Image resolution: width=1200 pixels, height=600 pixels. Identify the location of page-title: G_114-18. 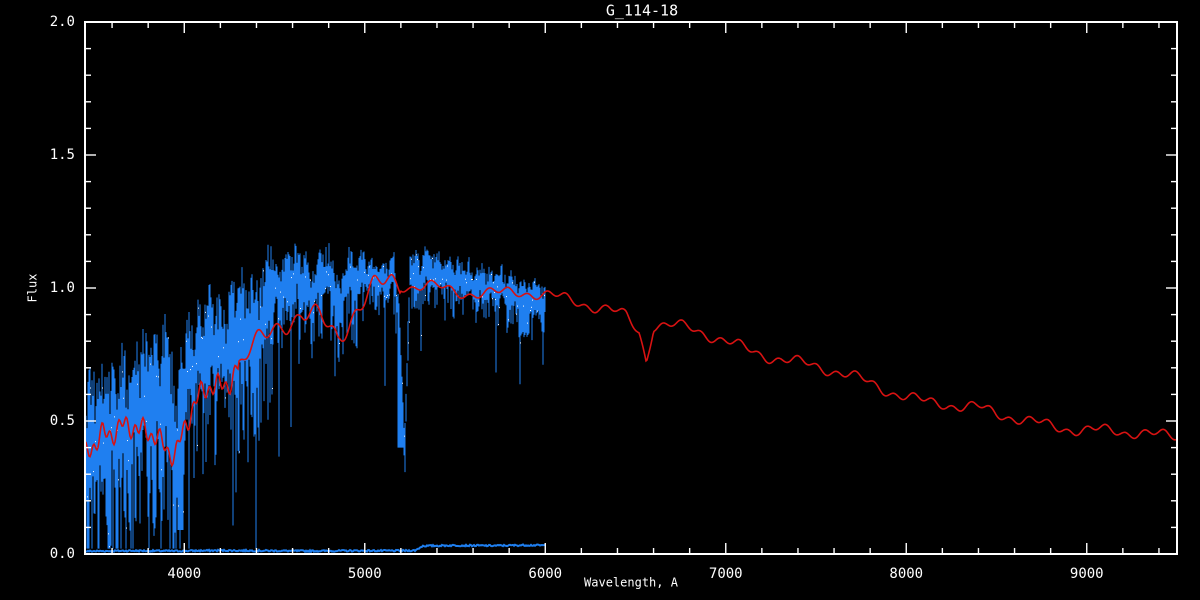
(642, 11).